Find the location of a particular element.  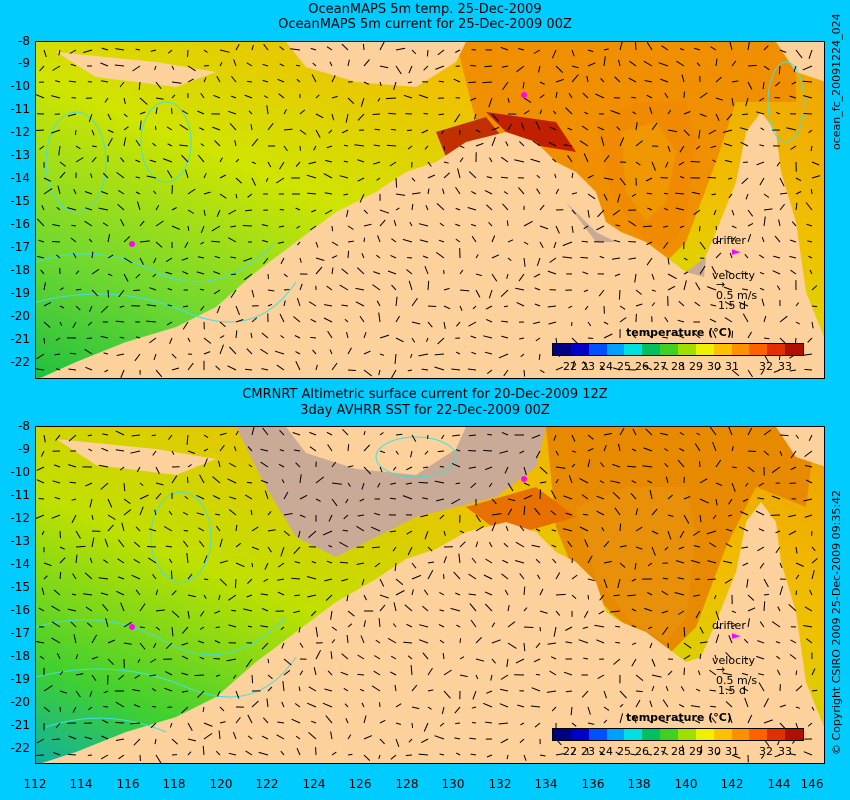

top-drifter-key-icon: ► is located at coordinates (736, 251).